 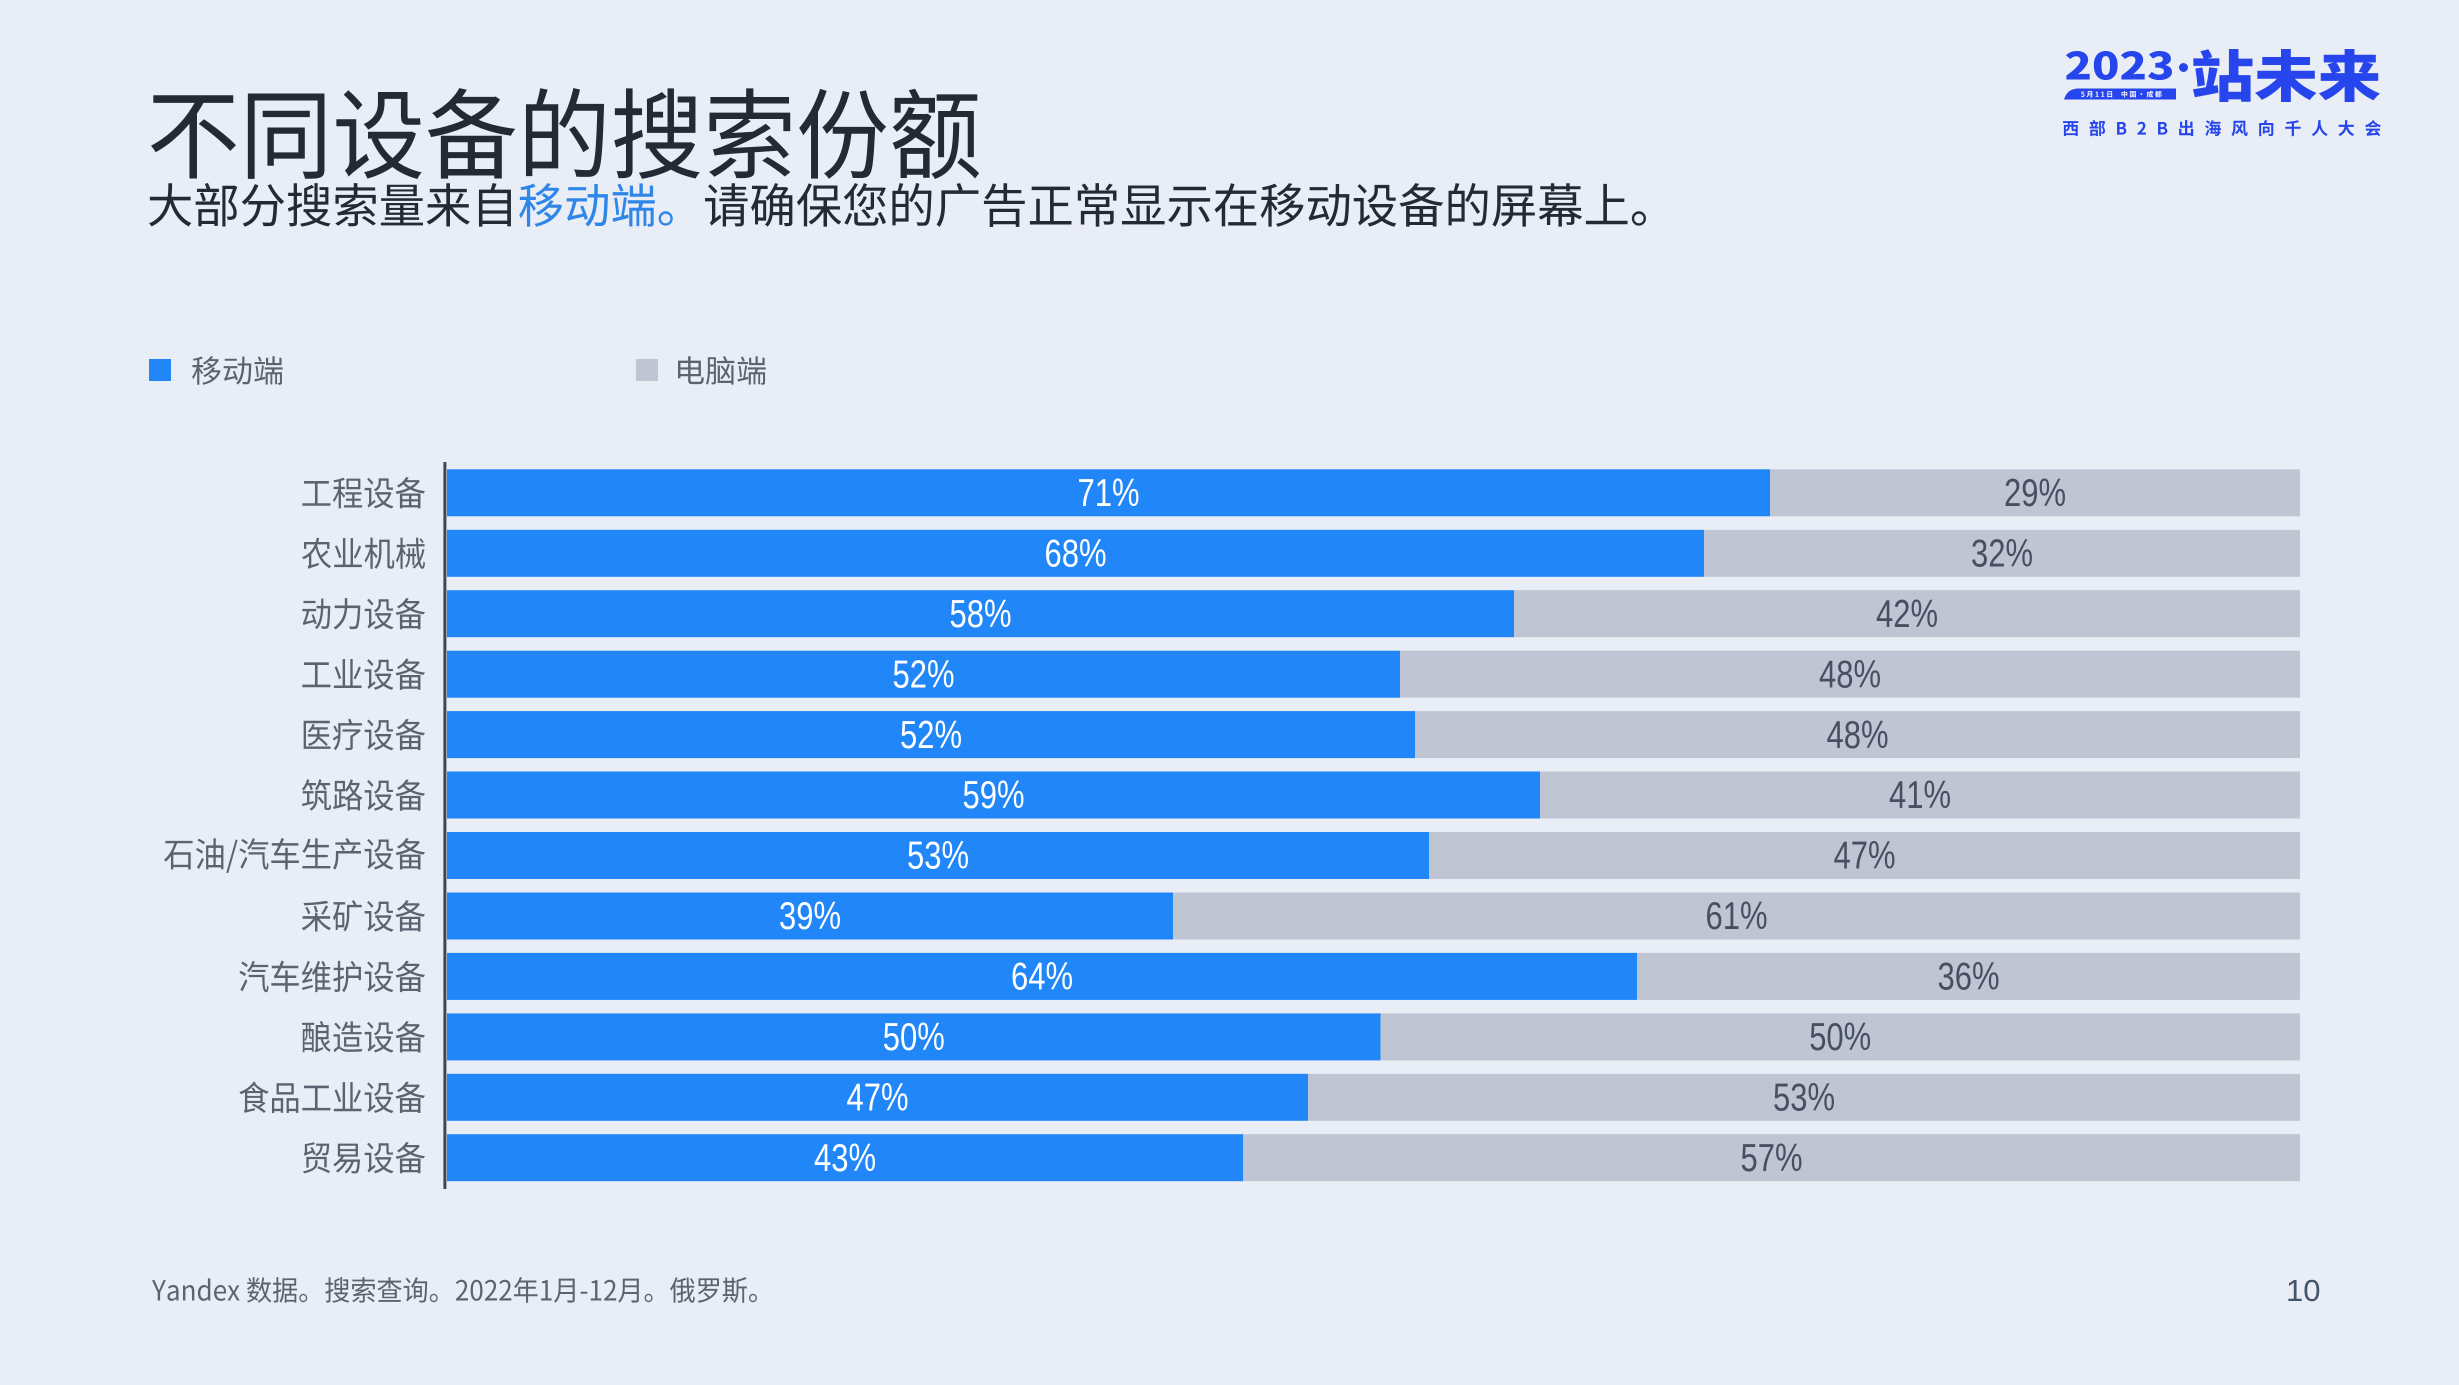 I want to click on svg-text: 59%, so click(x=994, y=795).